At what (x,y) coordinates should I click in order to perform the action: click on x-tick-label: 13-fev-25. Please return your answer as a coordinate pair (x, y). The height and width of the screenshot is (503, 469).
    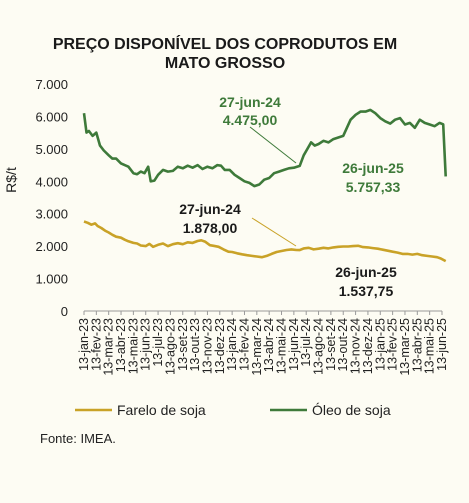
    Looking at the image, I should click on (393, 344).